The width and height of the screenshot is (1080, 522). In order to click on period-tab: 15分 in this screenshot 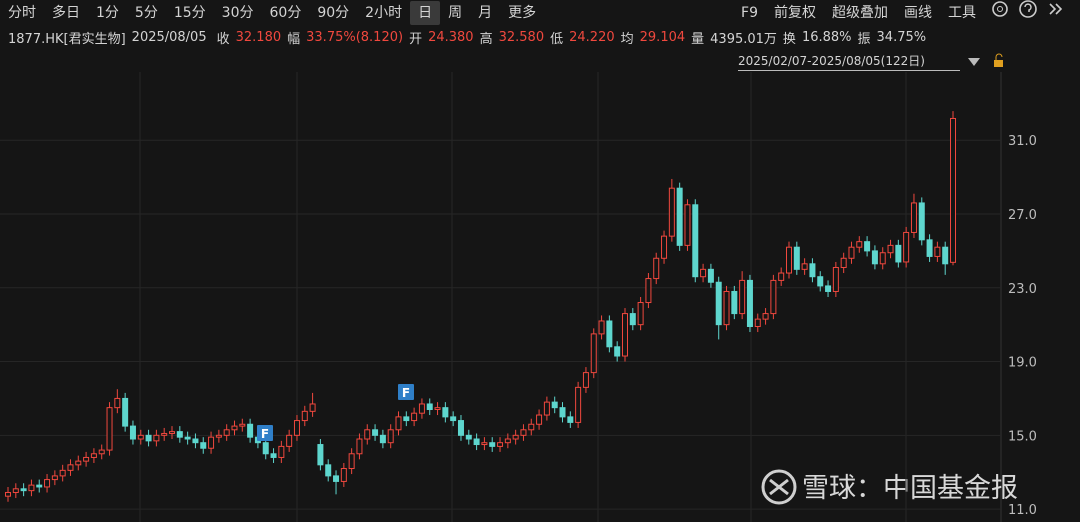, I will do `click(189, 13)`.